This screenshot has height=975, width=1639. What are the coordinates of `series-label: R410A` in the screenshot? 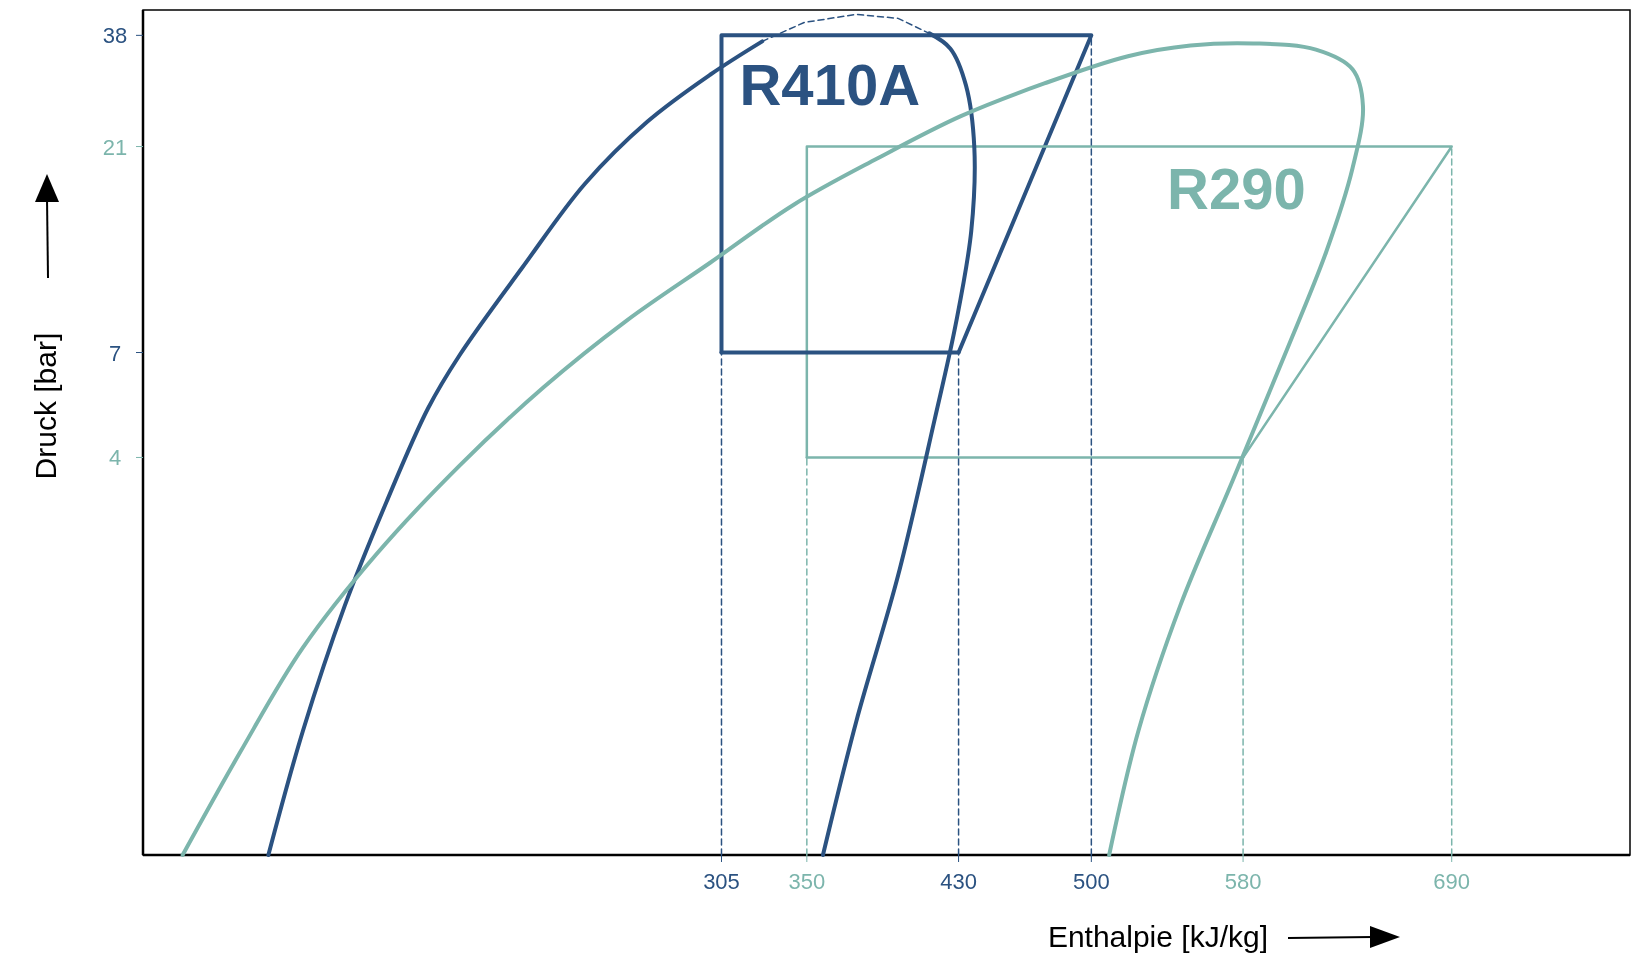 It's located at (830, 85).